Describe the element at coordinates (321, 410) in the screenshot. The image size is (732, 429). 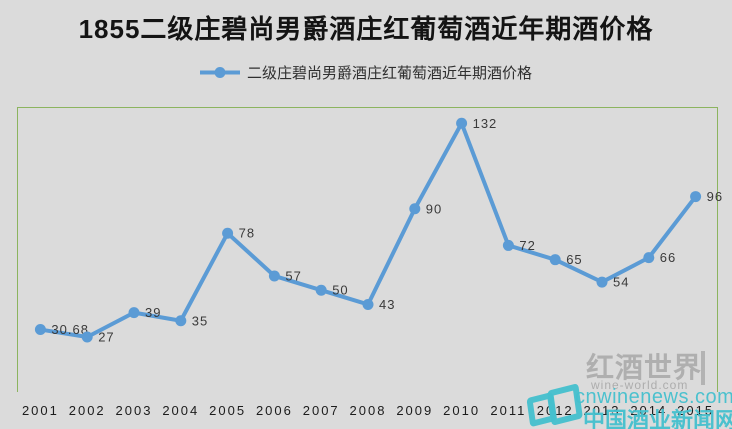
I see `x-axis-label: 2007` at that location.